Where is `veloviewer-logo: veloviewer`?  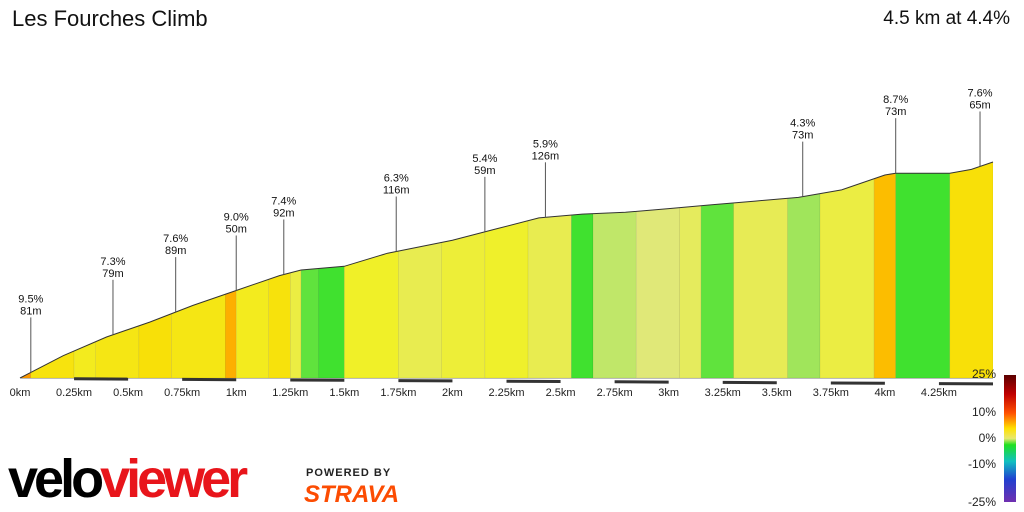
veloviewer-logo: veloviewer is located at coordinates (128, 479).